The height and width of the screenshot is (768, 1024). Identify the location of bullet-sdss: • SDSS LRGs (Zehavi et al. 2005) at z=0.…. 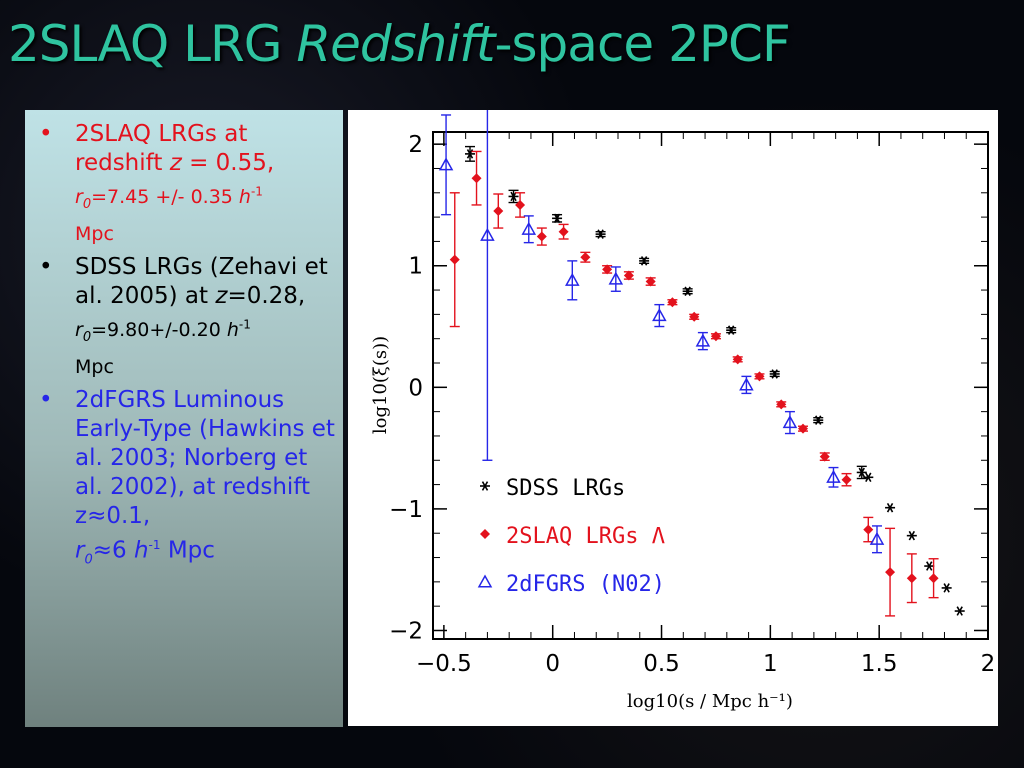
(187, 317).